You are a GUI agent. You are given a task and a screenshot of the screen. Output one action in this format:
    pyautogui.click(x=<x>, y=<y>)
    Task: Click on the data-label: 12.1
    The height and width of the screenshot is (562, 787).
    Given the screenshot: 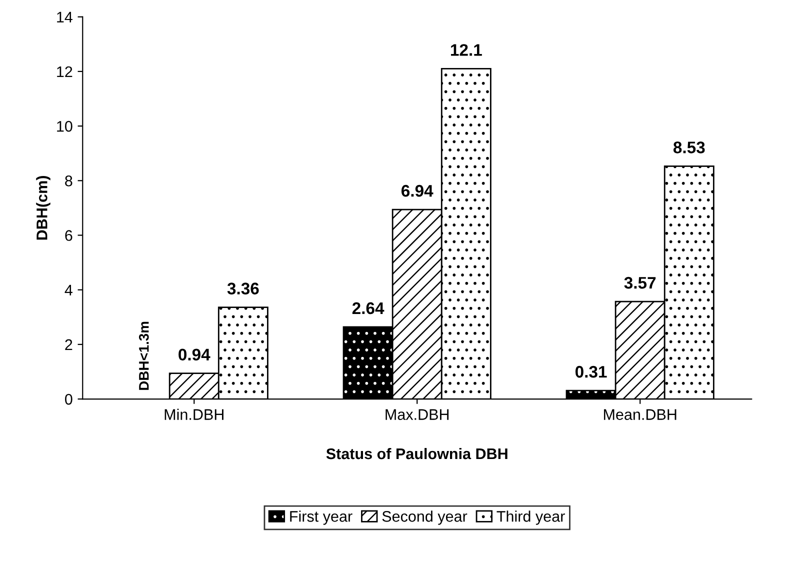 What is the action you would take?
    pyautogui.click(x=466, y=50)
    